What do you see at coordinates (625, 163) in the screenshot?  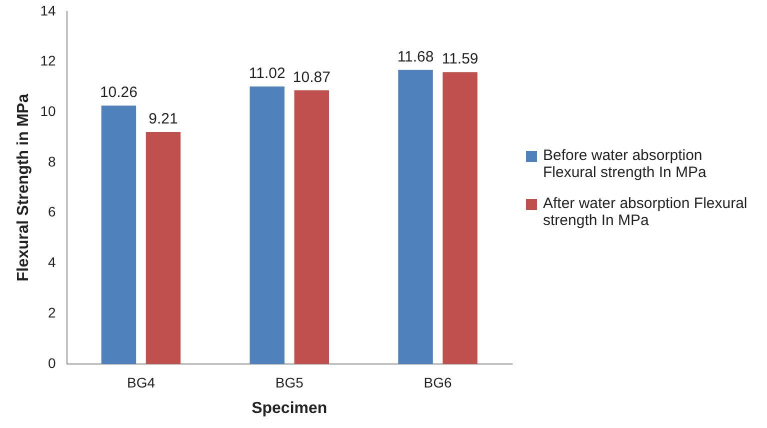 I see `legend-label: Before water absorption Flexural strength In MPa` at bounding box center [625, 163].